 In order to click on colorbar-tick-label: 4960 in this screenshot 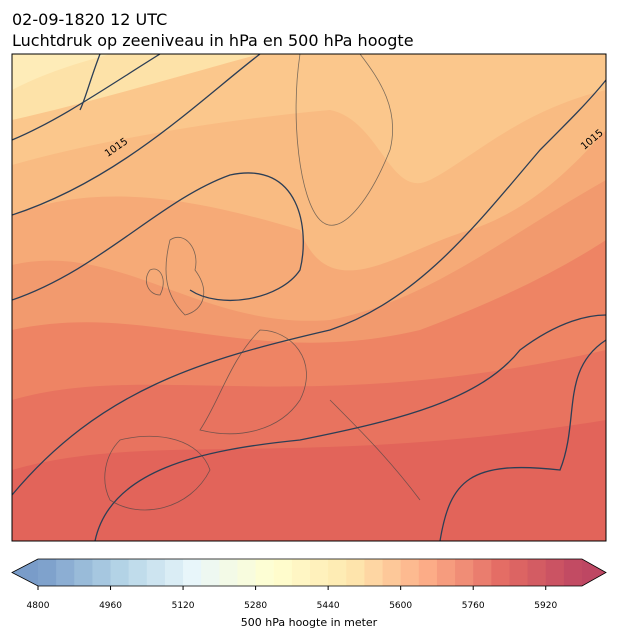, I will do `click(110, 606)`.